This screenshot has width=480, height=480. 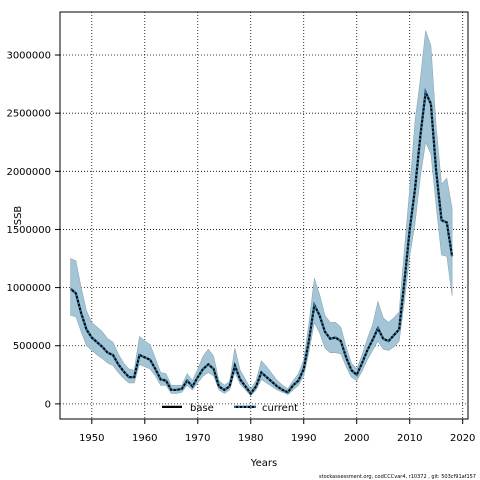 I want to click on y-tick-label: 0, so click(x=48, y=404).